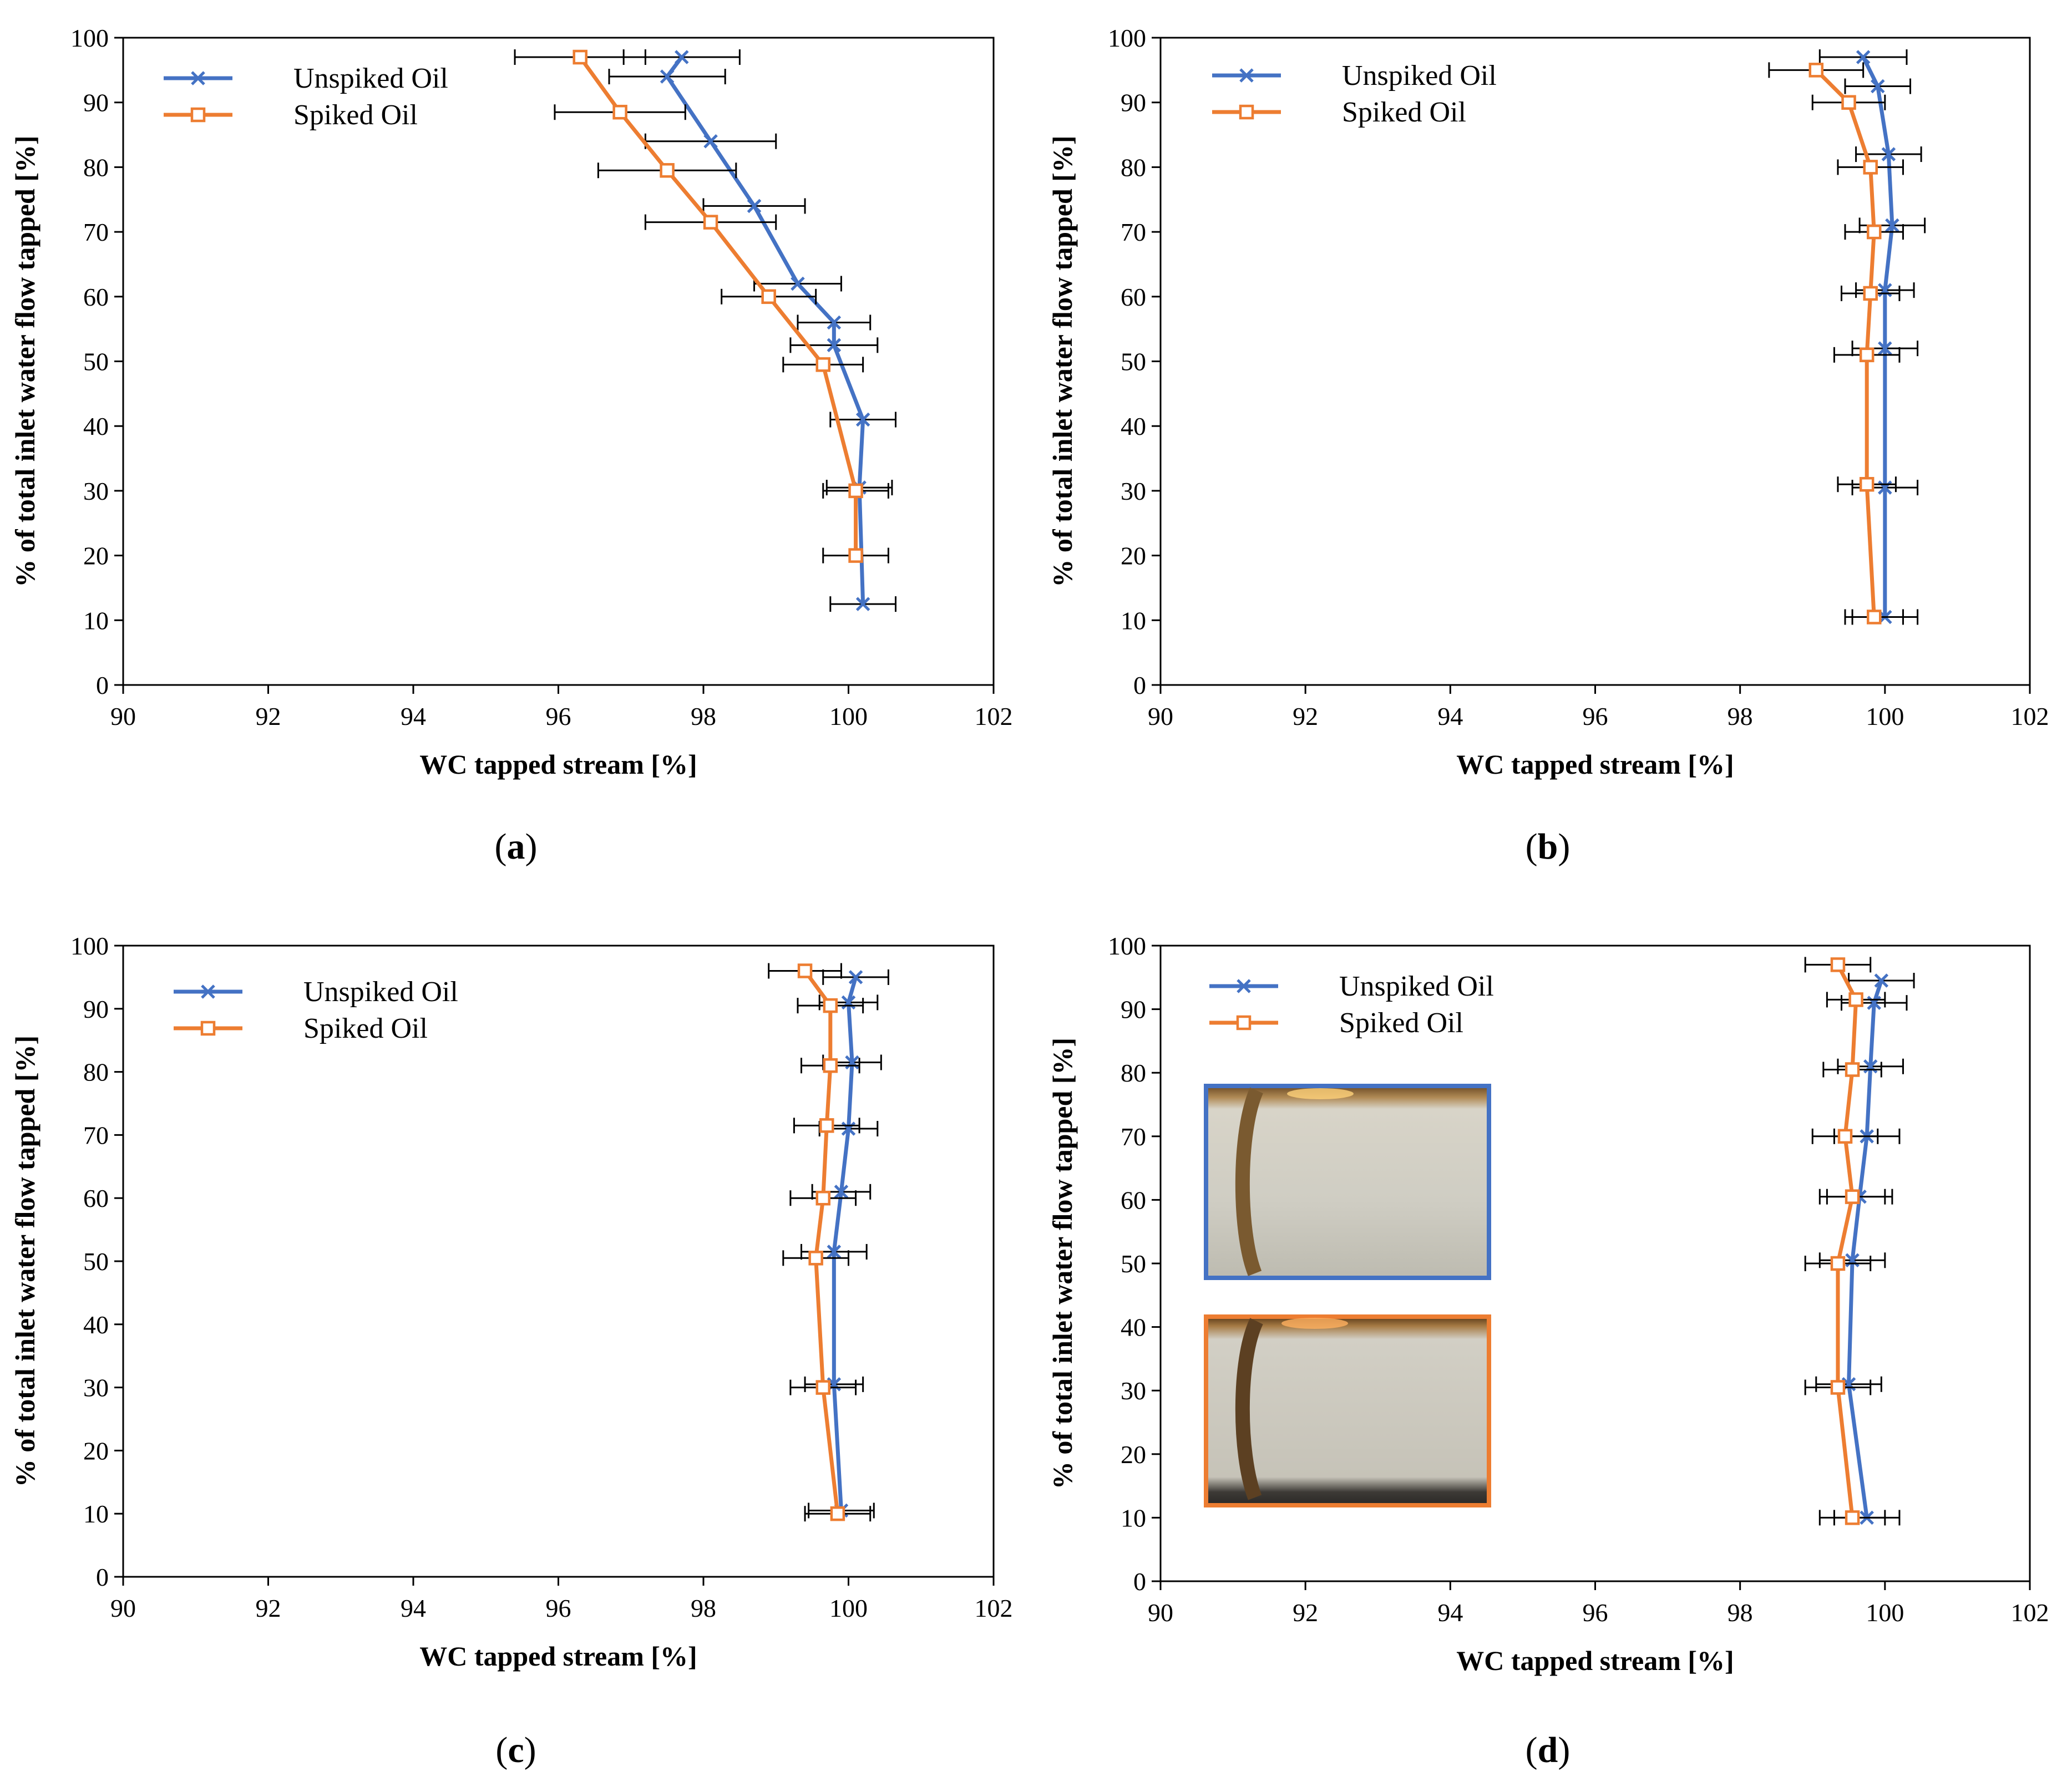  Describe the element at coordinates (1740, 1612) in the screenshot. I see `x-tick-label: 98` at that location.